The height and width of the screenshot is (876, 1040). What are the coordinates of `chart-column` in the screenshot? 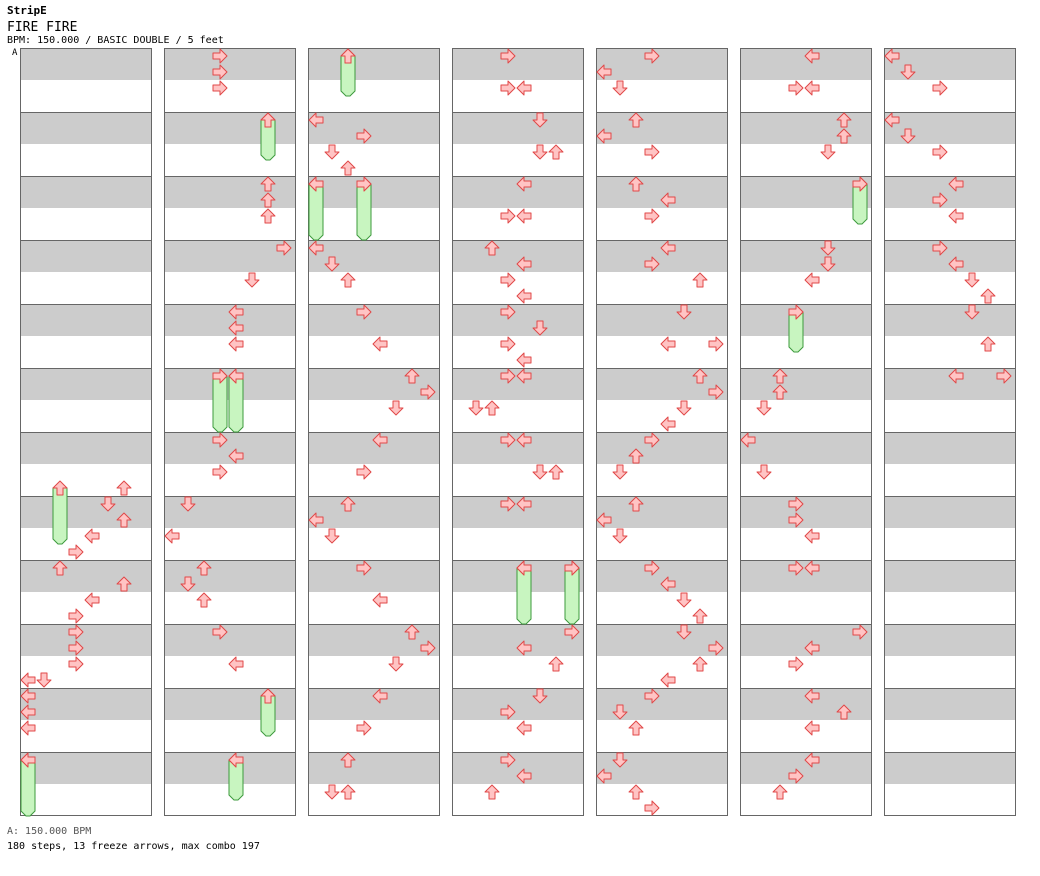 It's located at (806, 432).